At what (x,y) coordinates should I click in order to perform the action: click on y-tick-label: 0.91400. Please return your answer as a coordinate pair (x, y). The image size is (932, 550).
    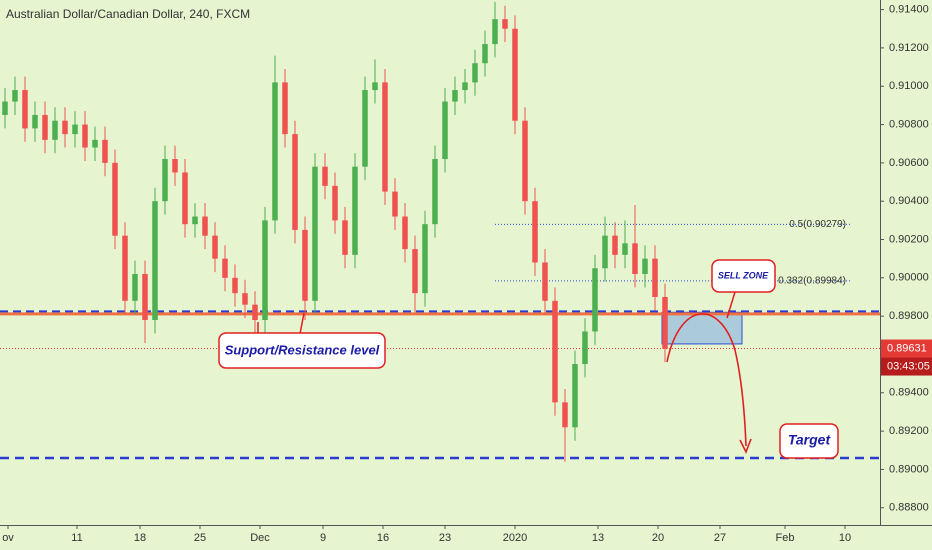
    Looking at the image, I should click on (909, 9).